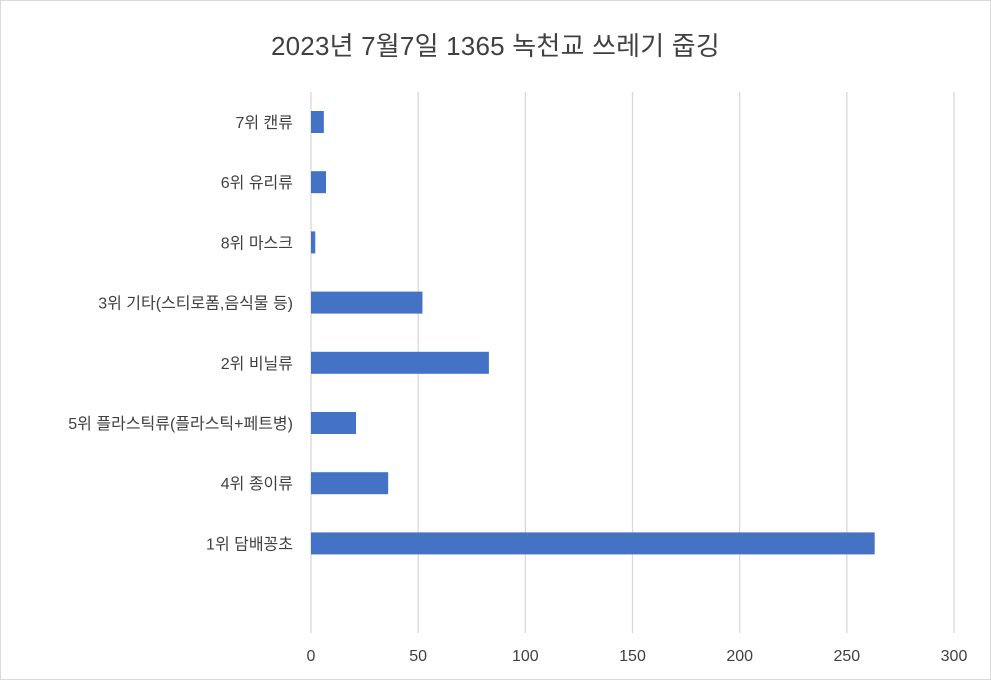 The image size is (991, 680). I want to click on x-tick-label: 250, so click(846, 656).